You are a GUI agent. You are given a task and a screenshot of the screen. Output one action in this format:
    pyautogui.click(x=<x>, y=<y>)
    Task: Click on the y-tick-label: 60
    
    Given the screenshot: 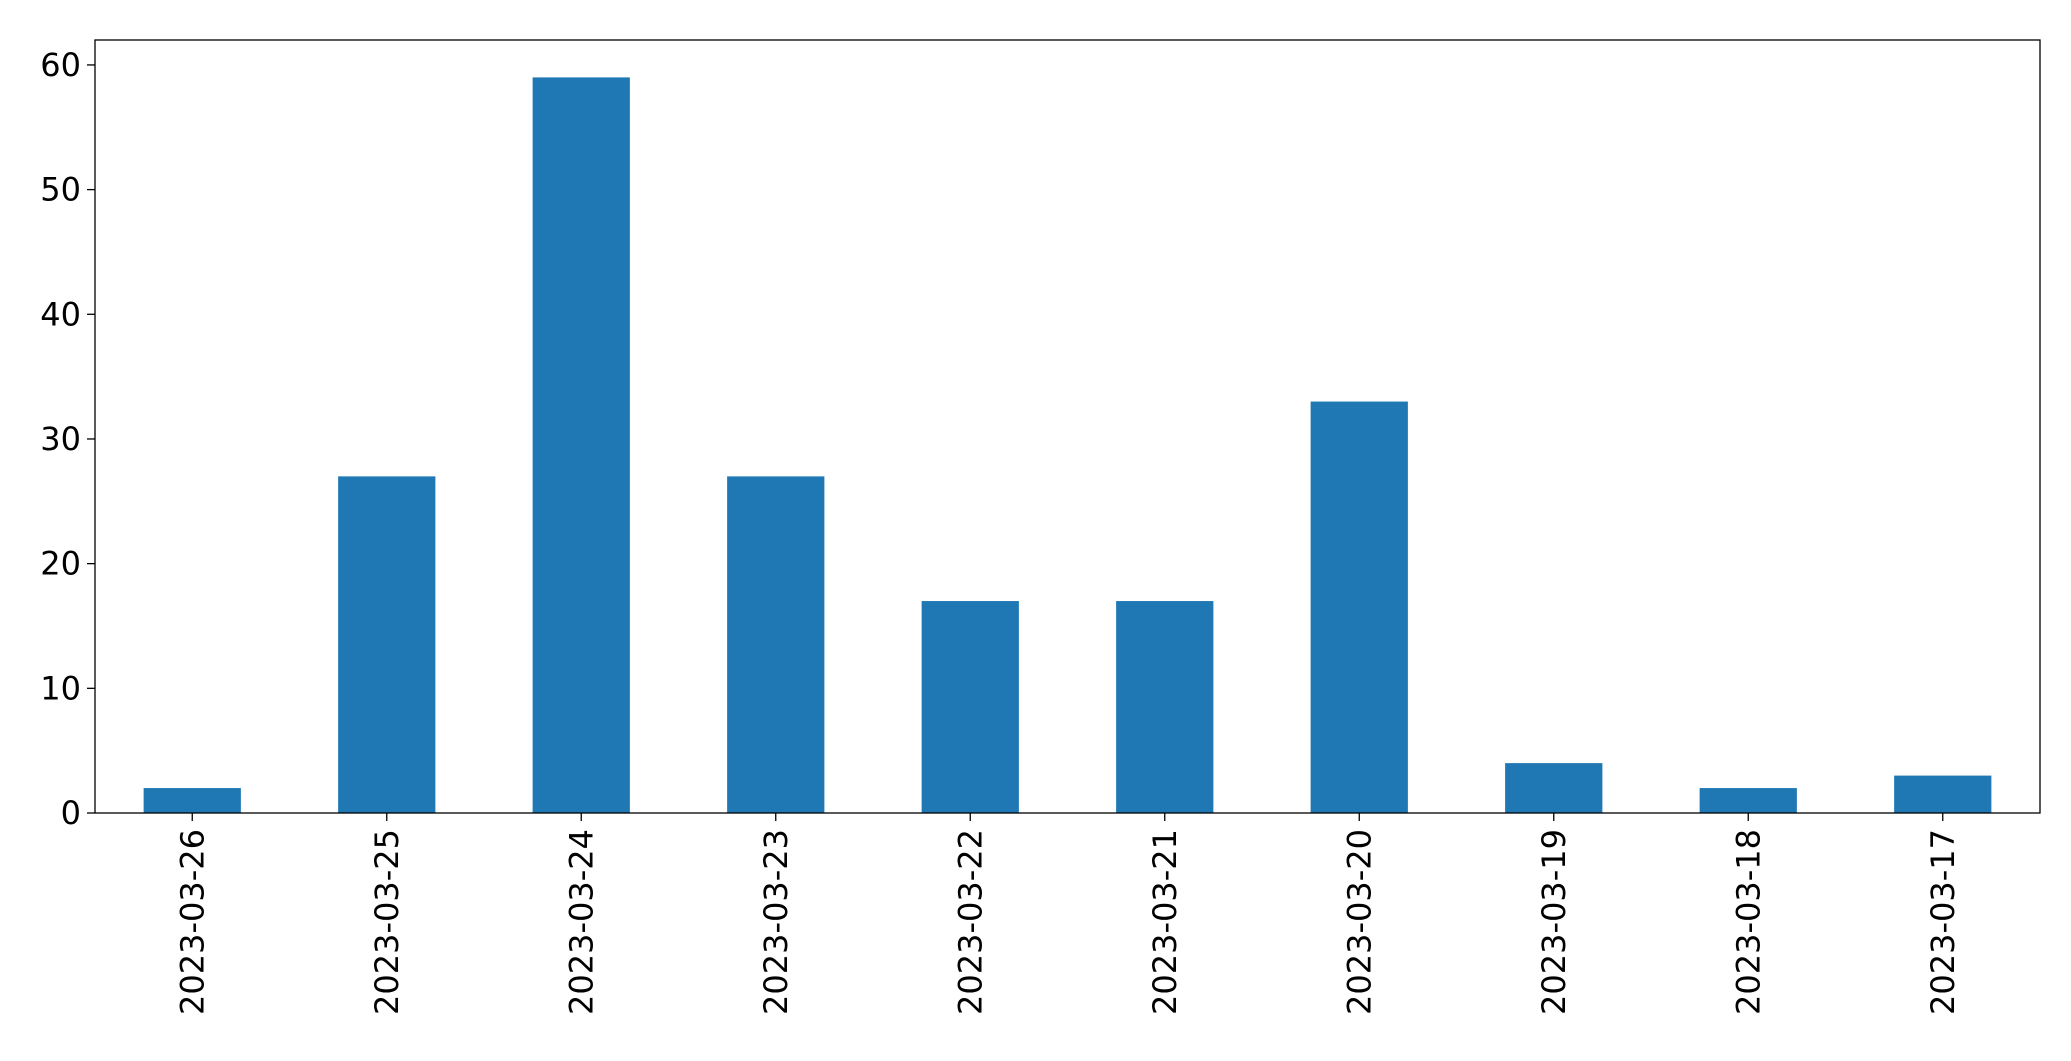 What is the action you would take?
    pyautogui.click(x=60, y=65)
    